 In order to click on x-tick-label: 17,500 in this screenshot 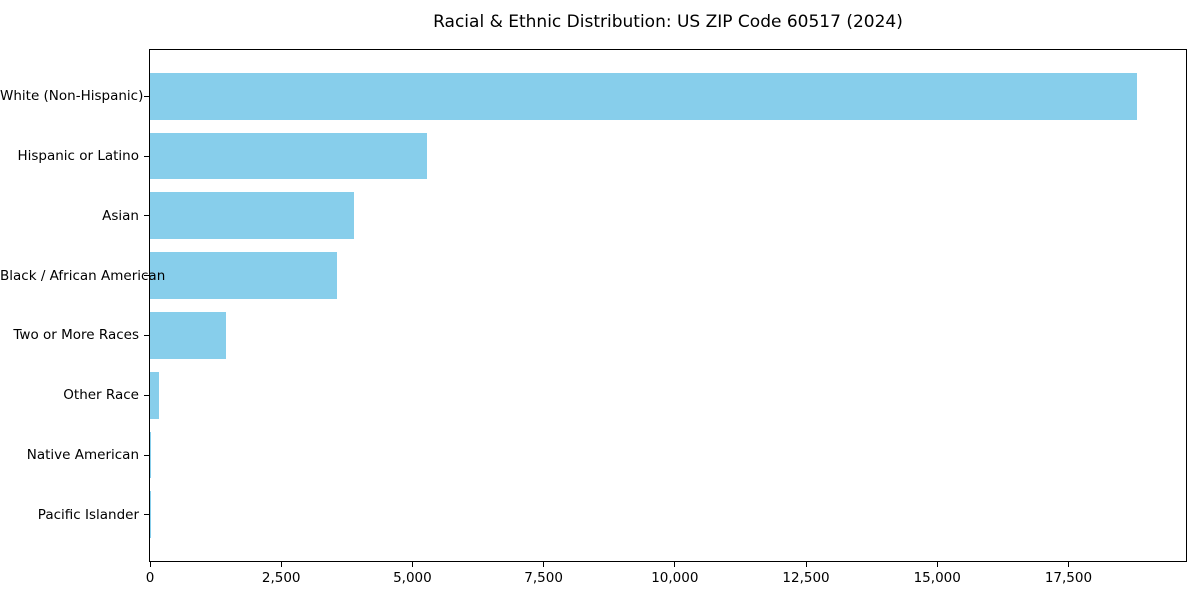, I will do `click(1068, 578)`.